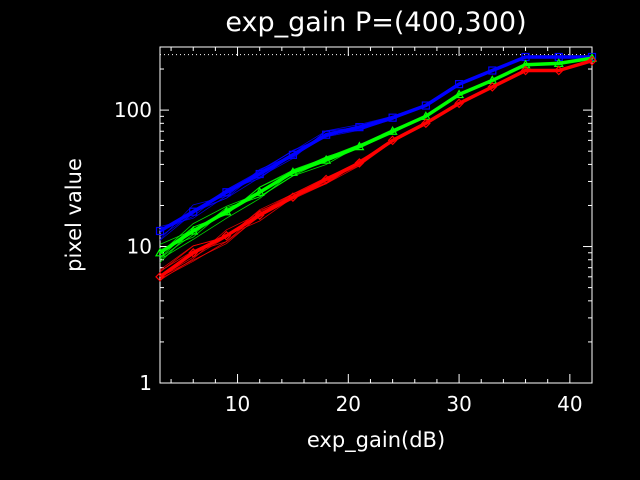 Image resolution: width=640 pixels, height=480 pixels. I want to click on x-axis-label: exp_gain(dB), so click(376, 440).